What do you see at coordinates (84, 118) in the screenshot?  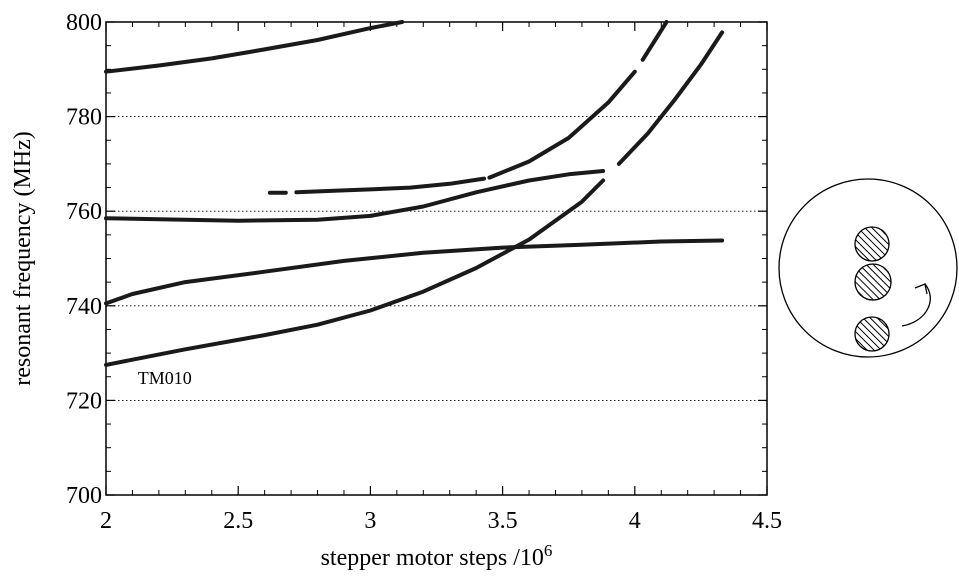 I see `y-tick-label-4: 780` at bounding box center [84, 118].